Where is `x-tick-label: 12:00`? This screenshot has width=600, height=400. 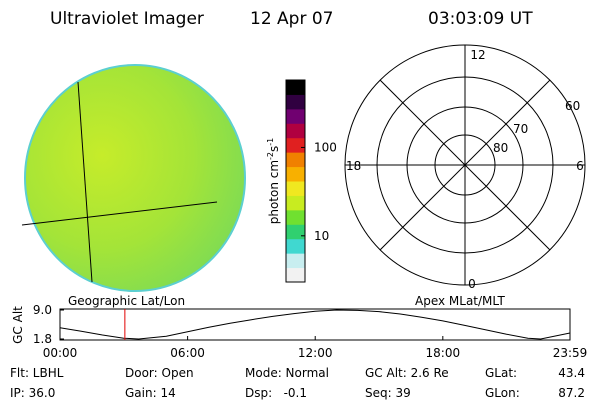
x-tick-label: 12:00 is located at coordinates (315, 353).